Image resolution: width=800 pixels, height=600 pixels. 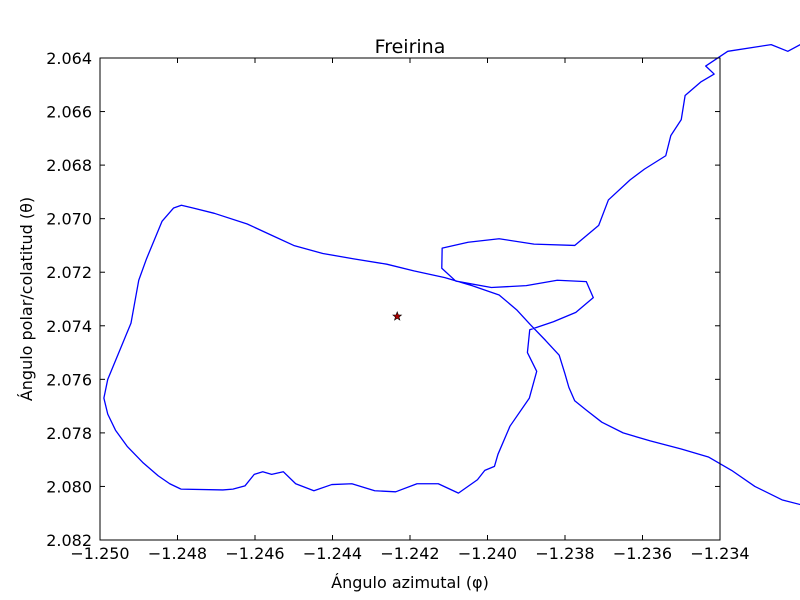 I want to click on y-tick-label: 2.078, so click(x=69, y=433).